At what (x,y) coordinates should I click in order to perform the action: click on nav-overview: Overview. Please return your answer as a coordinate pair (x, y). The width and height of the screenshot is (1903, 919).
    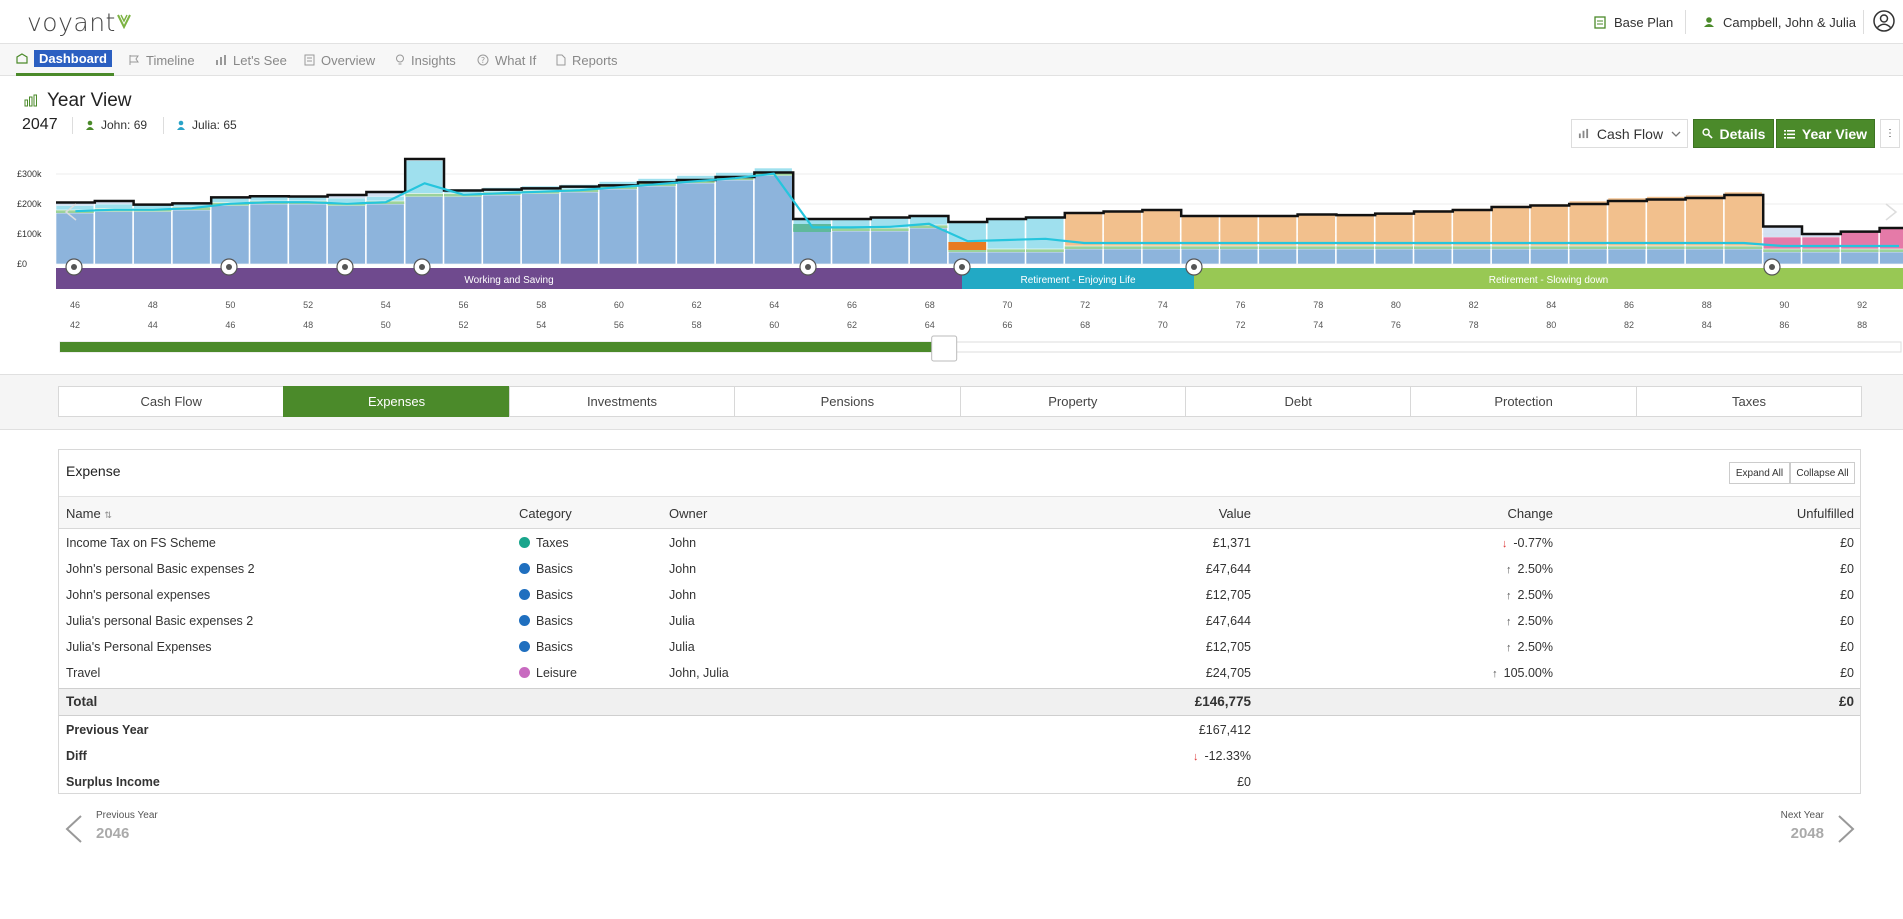
    Looking at the image, I should click on (339, 60).